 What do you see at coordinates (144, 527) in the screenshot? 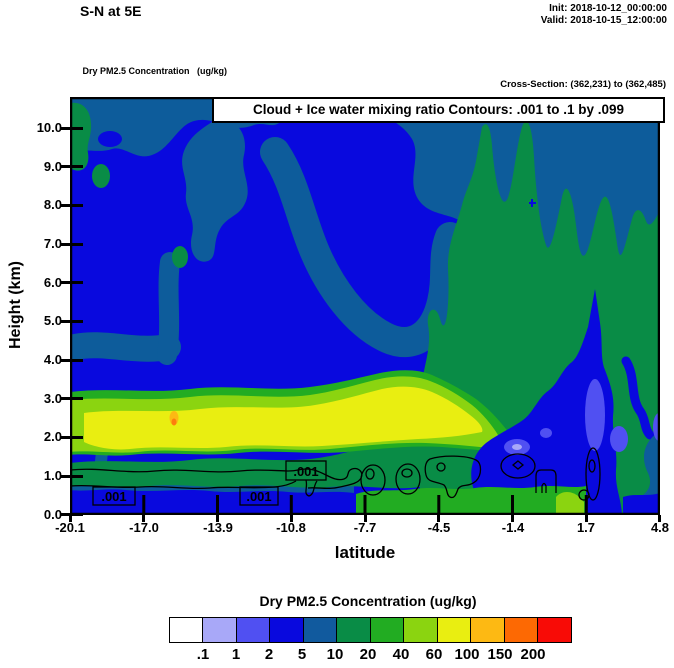
I see `x-tick-label: -17.0` at bounding box center [144, 527].